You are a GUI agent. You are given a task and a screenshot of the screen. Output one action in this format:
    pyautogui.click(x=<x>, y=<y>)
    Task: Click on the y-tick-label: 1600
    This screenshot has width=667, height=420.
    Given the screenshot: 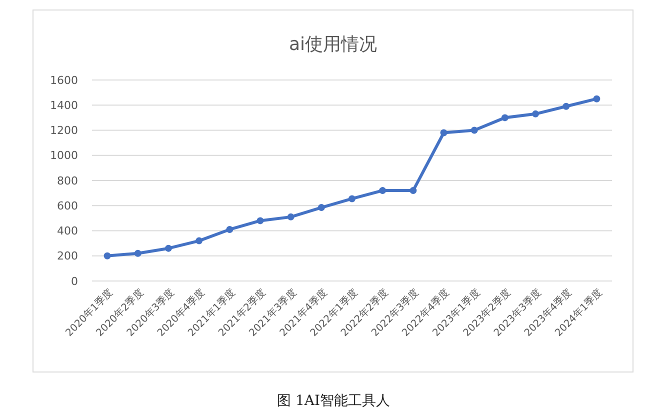 What is the action you would take?
    pyautogui.click(x=64, y=80)
    